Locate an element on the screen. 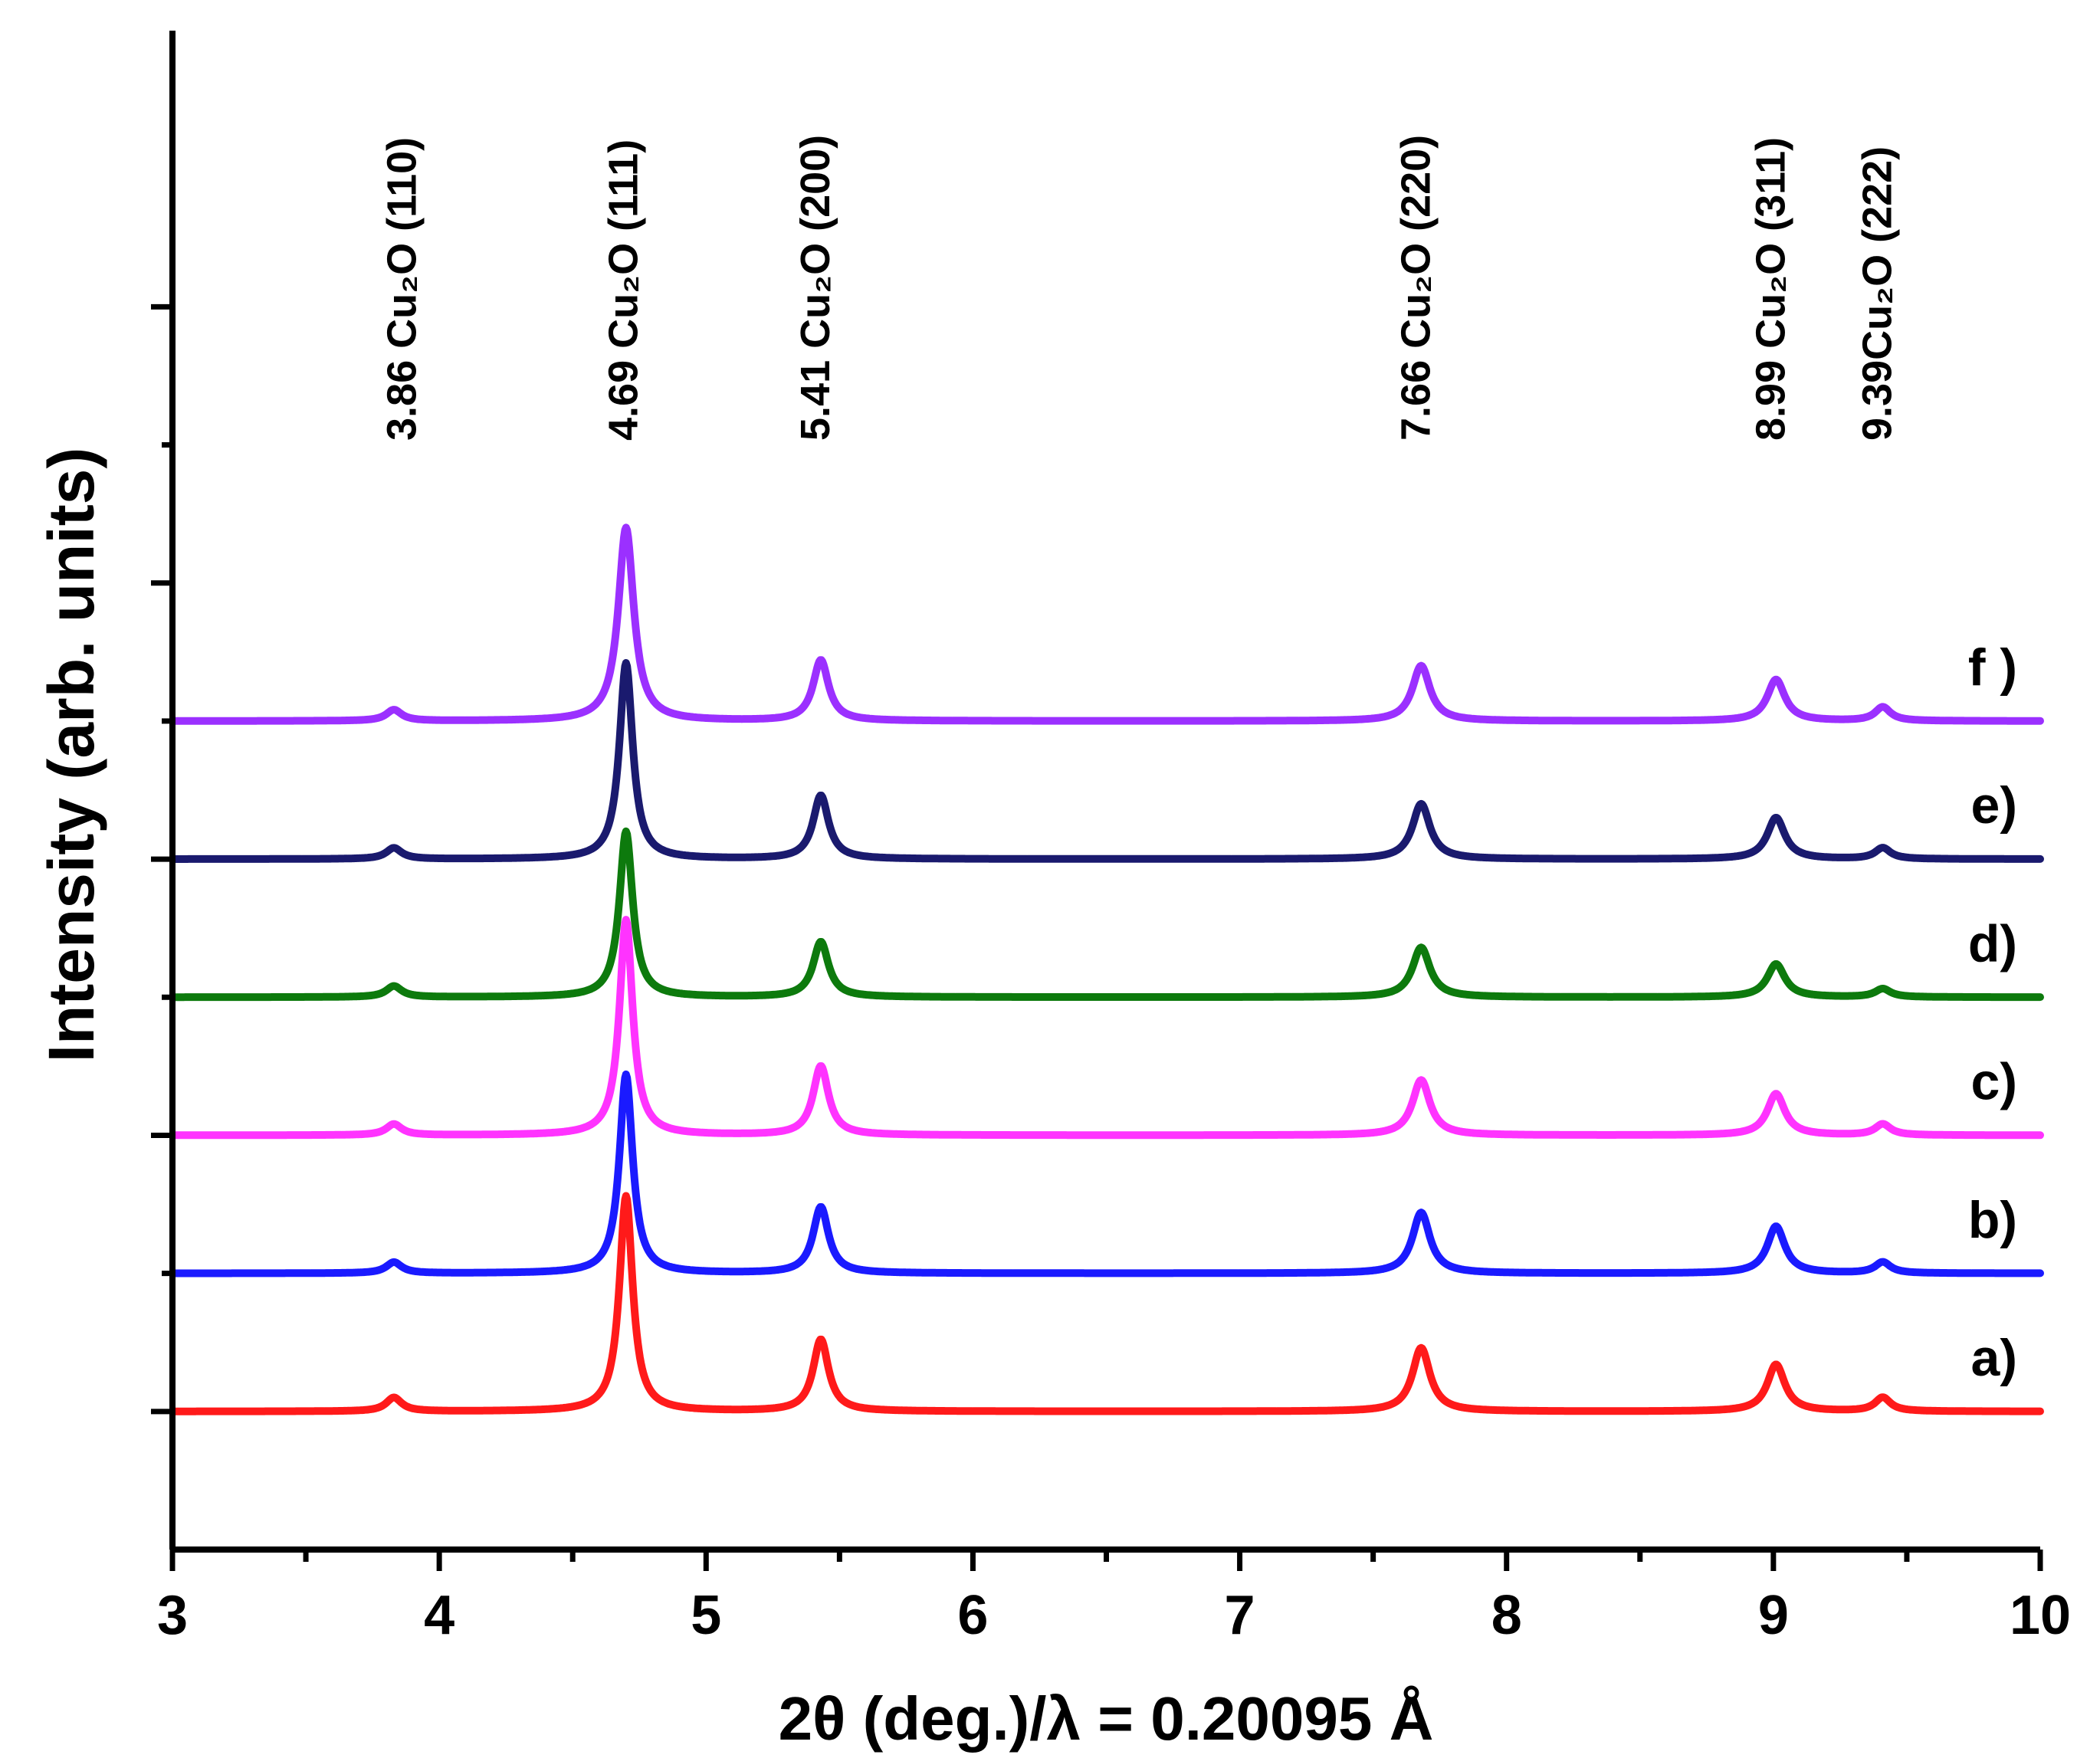  x-tick-label-7: 7 is located at coordinates (1240, 1615).